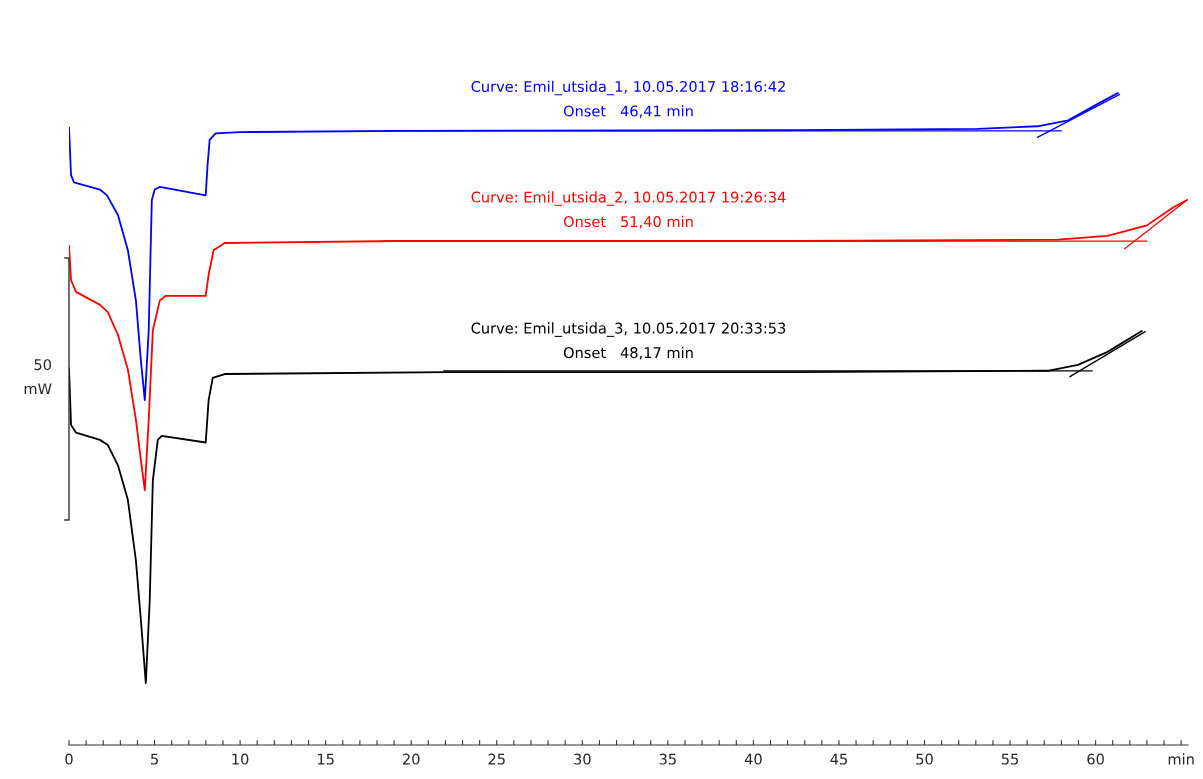 This screenshot has height=779, width=1203. What do you see at coordinates (411, 759) in the screenshot?
I see `x-tick-label: 20` at bounding box center [411, 759].